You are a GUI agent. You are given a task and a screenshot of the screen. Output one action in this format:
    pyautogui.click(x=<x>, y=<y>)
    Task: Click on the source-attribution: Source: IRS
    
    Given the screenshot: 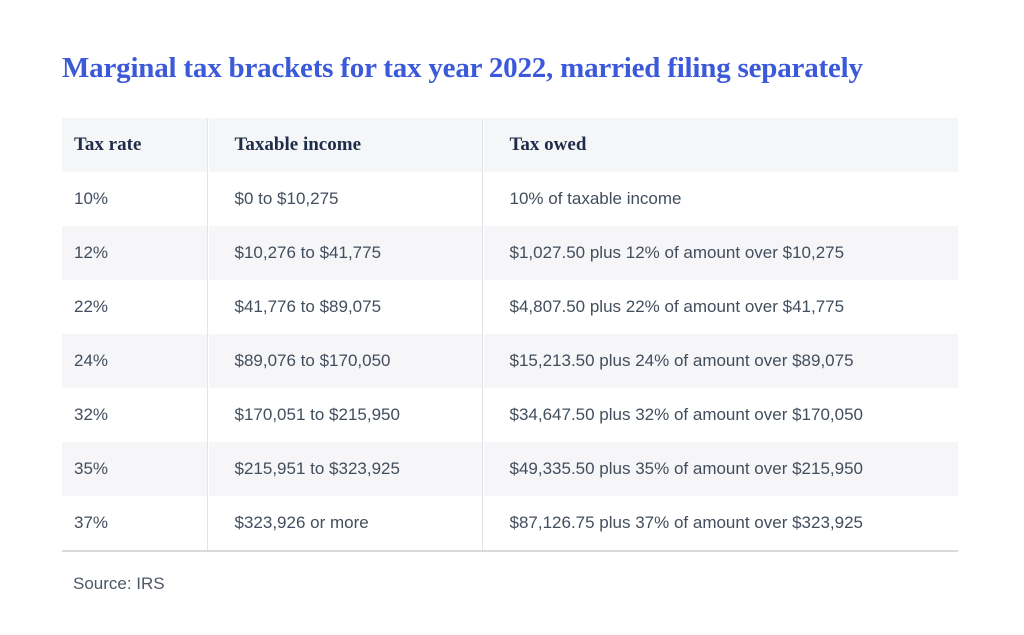 What is the action you would take?
    pyautogui.click(x=119, y=583)
    